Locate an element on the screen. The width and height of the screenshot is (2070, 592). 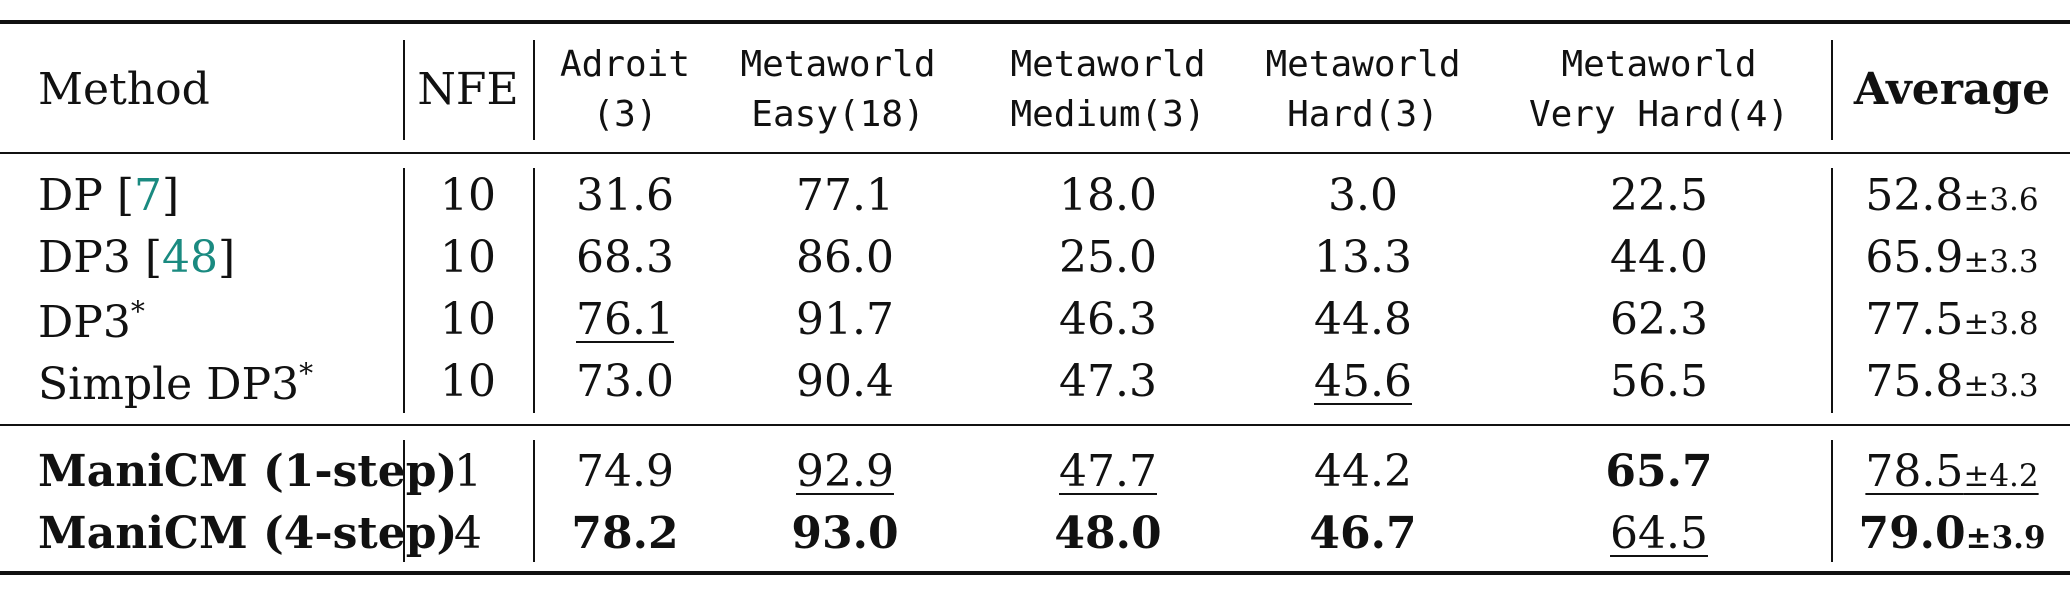
row-manicm-4step-method: ManiCM (4-step) is located at coordinates (248, 533).